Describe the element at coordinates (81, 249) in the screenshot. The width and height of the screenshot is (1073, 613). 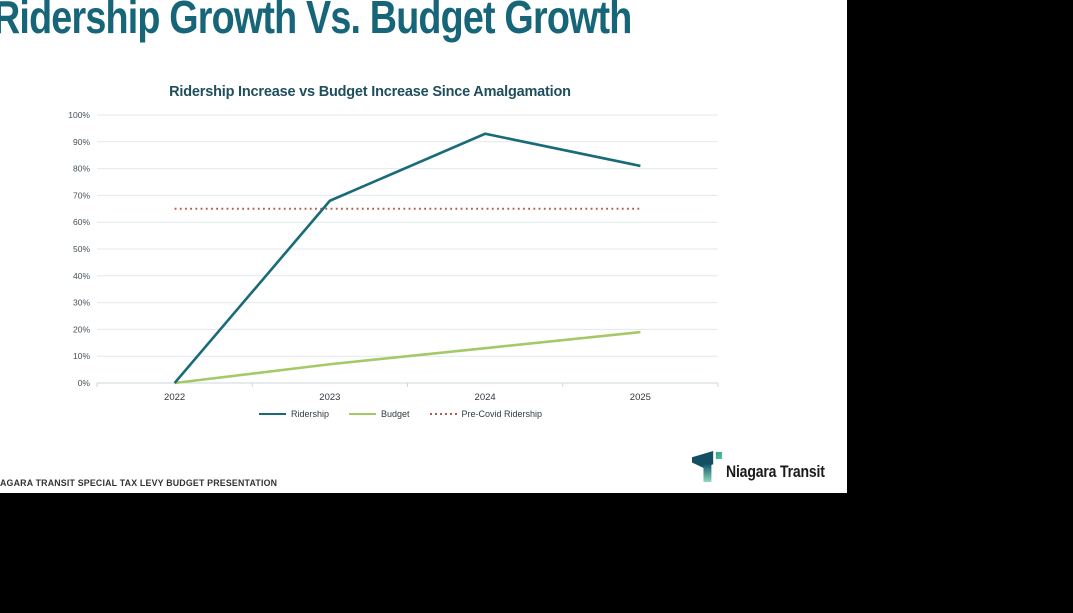
I see `y-axis-tick-label: 50%` at that location.